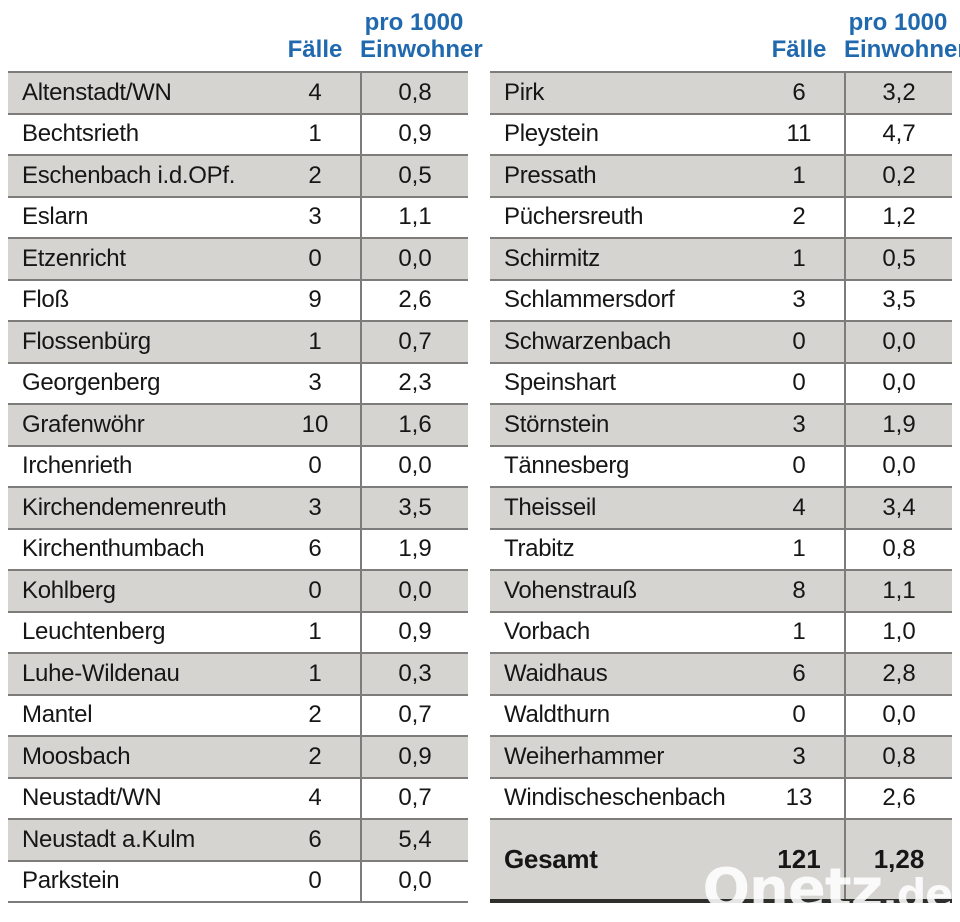 The width and height of the screenshot is (960, 922). I want to click on municipality-name: Neustadt a.Kulm, so click(108, 839).